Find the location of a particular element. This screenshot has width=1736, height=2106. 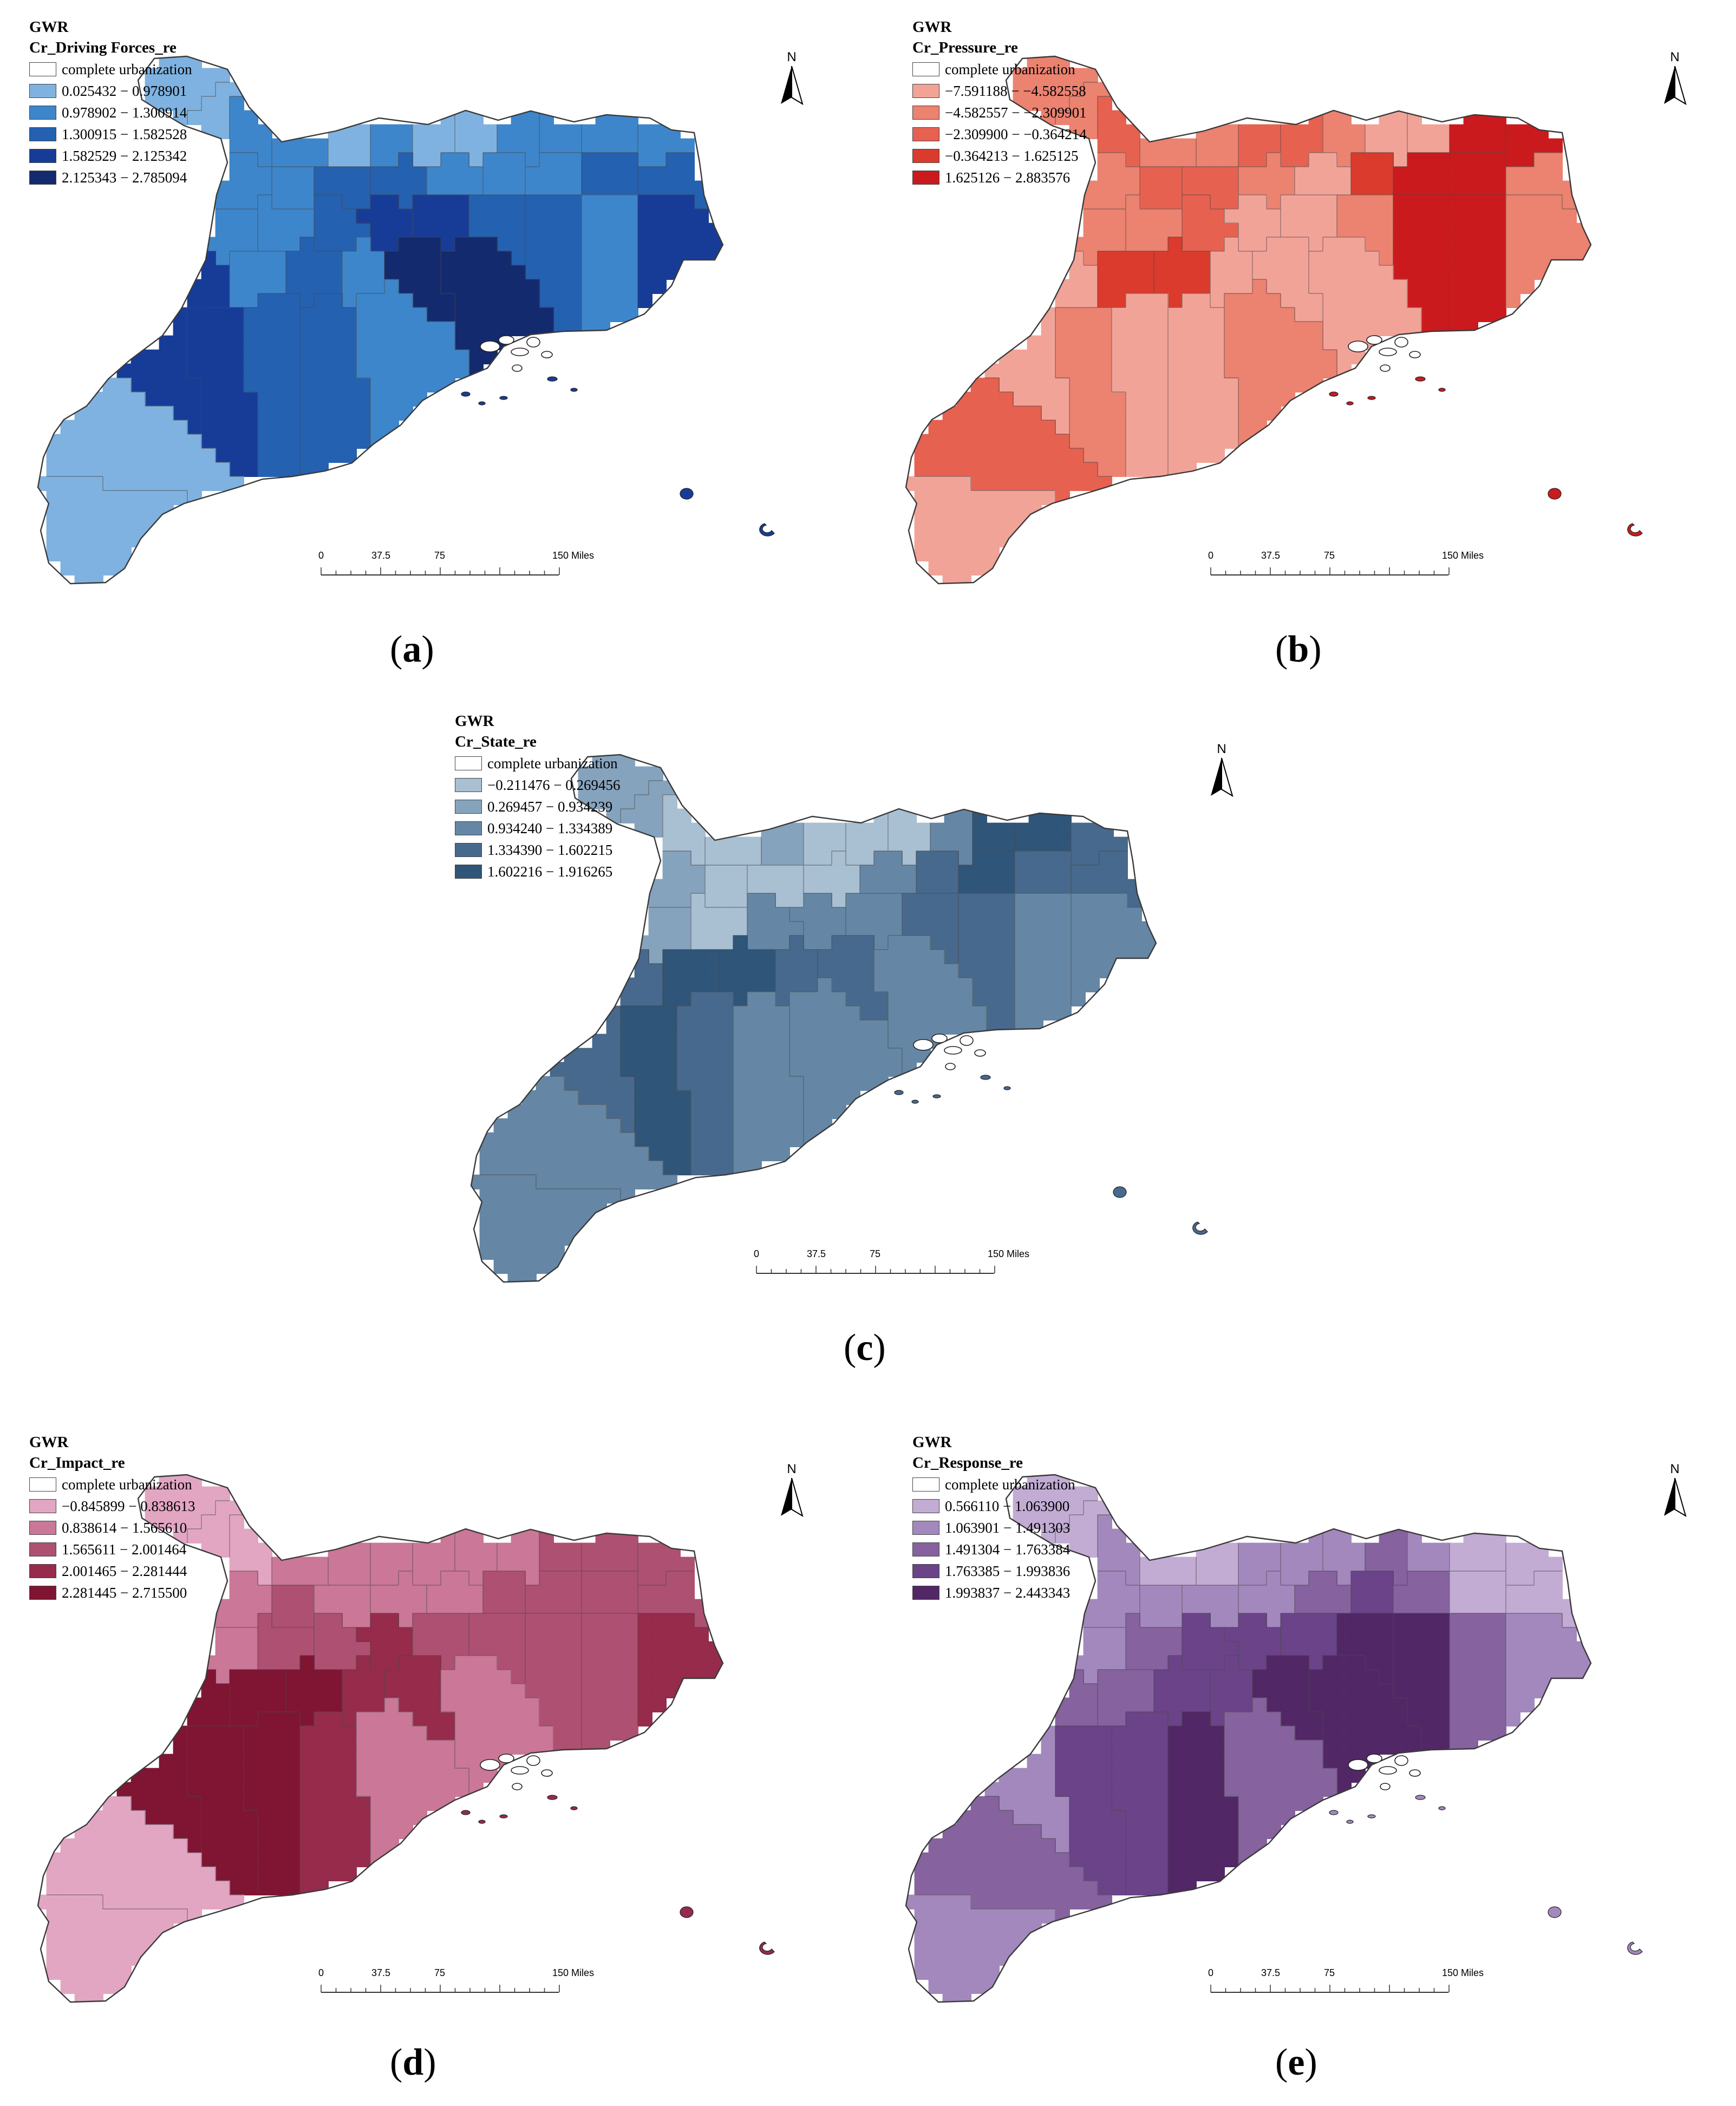

caption-letter: d is located at coordinates (413, 2062).